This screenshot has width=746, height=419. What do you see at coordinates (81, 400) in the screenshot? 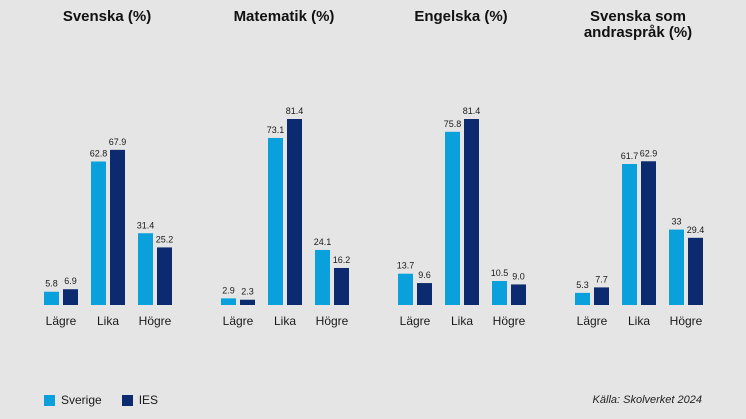
I see `legend-label-sverige: Sverige` at bounding box center [81, 400].